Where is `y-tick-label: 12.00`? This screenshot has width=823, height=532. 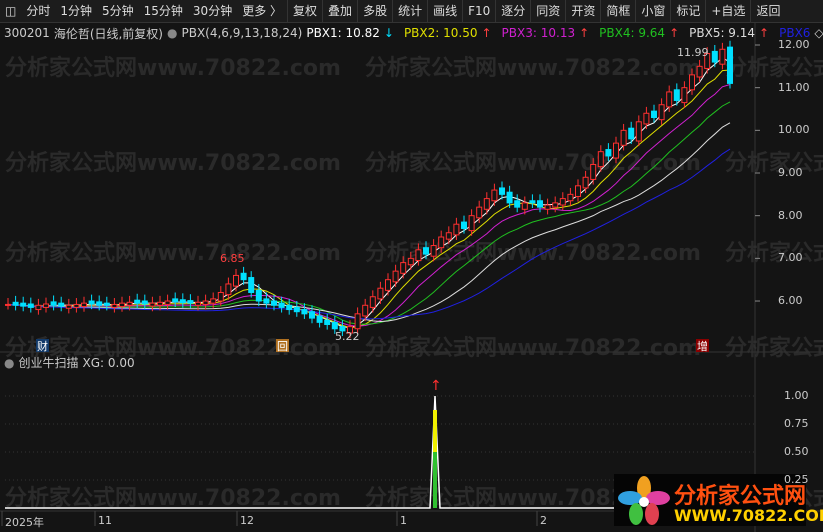
y-tick-label: 12.00 is located at coordinates (794, 44).